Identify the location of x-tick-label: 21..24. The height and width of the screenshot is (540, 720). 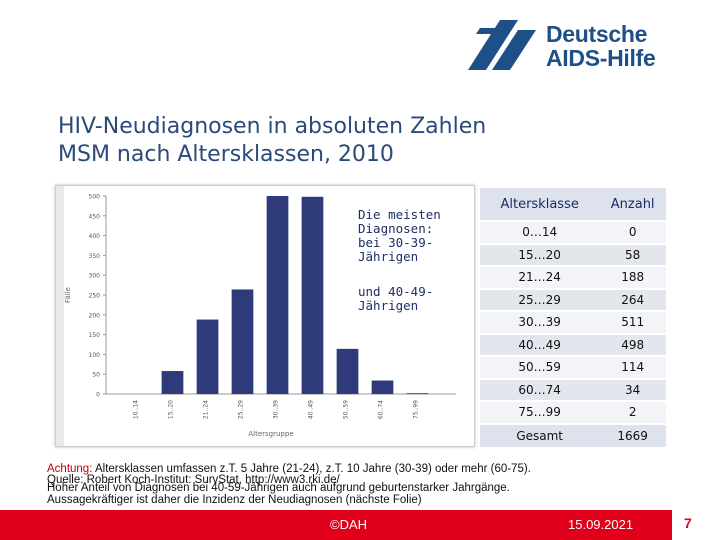
(206, 409).